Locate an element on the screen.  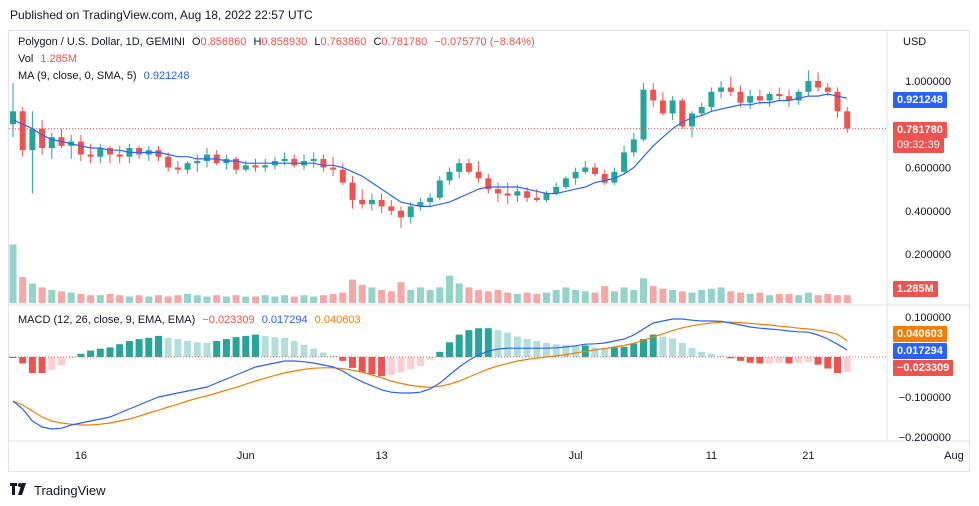
symbol-title: Polygon / U.S. Dollar, 1D, GEMINI is located at coordinates (101, 42).